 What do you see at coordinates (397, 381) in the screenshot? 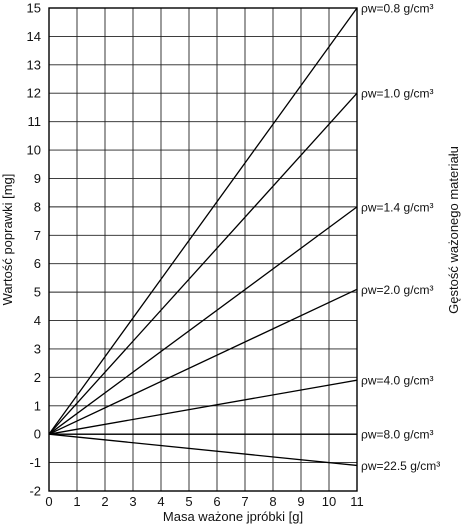
I see `series-label: ρw=4.0 g/cm³` at bounding box center [397, 381].